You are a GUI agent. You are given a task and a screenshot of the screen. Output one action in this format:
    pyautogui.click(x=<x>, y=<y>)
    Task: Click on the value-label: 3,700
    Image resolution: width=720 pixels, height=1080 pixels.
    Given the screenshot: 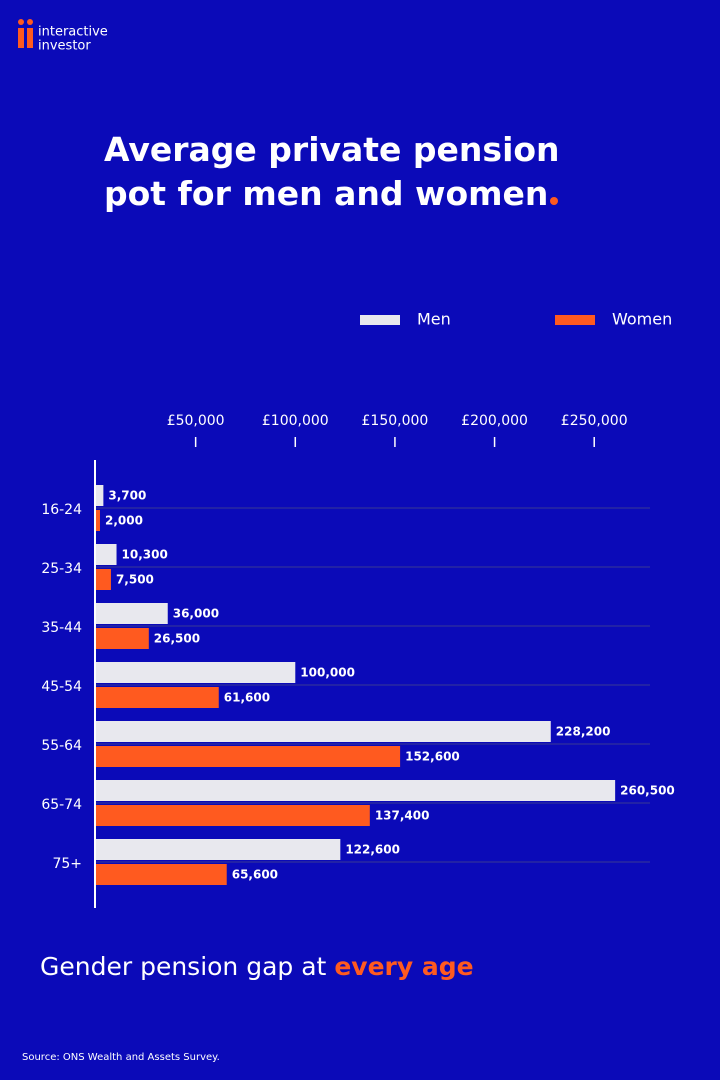 What is the action you would take?
    pyautogui.click(x=127, y=496)
    